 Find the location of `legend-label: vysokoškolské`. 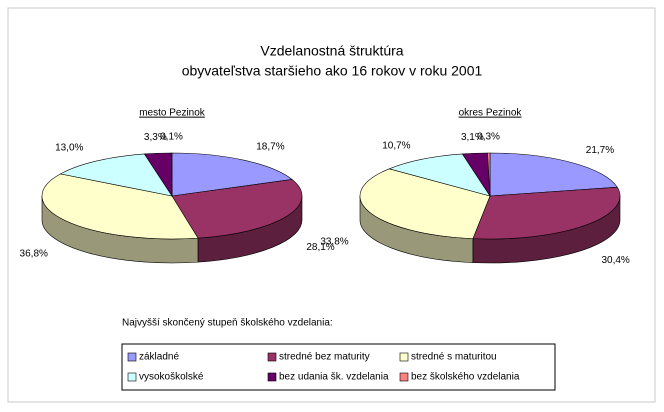

legend-label: vysokoškolské is located at coordinates (171, 377).